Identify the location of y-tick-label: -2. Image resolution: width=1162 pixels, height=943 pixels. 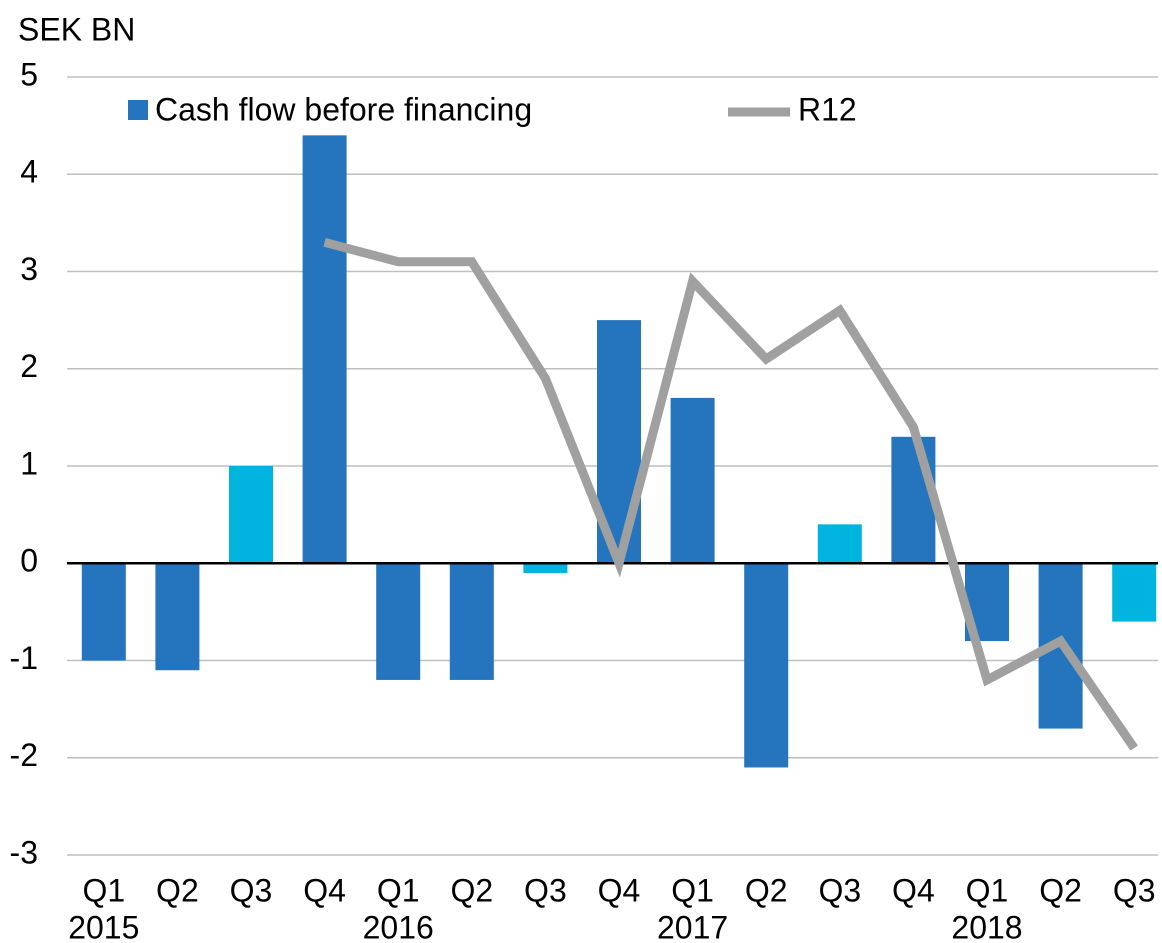
(24, 755).